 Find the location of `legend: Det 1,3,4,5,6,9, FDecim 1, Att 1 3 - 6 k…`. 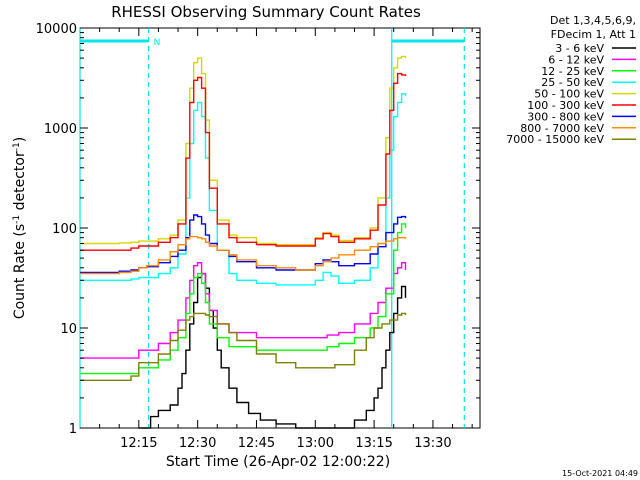

legend: Det 1,3,4,5,6,9, FDecim 1, Att 1 3 - 6 k… is located at coordinates (571, 80).